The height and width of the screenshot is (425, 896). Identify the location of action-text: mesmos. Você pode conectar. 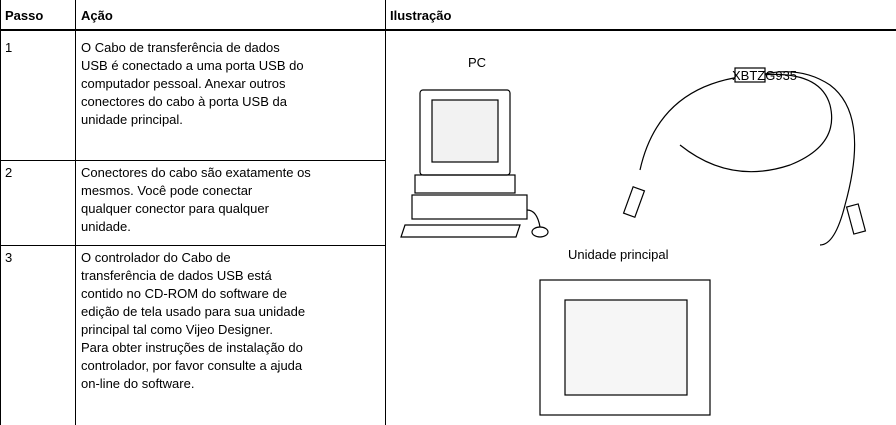
(167, 190).